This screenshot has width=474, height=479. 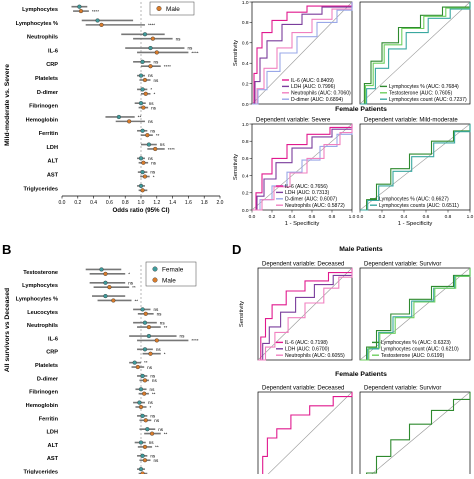 I want to click on roc-d-female-left-series-line, so click(x=307, y=435).